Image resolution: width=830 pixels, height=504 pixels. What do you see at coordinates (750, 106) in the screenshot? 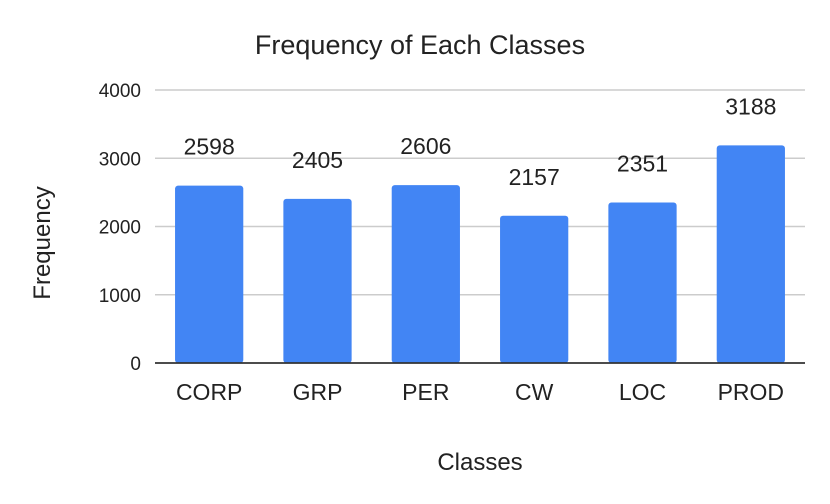
I see `data-label-prod: 3188` at bounding box center [750, 106].